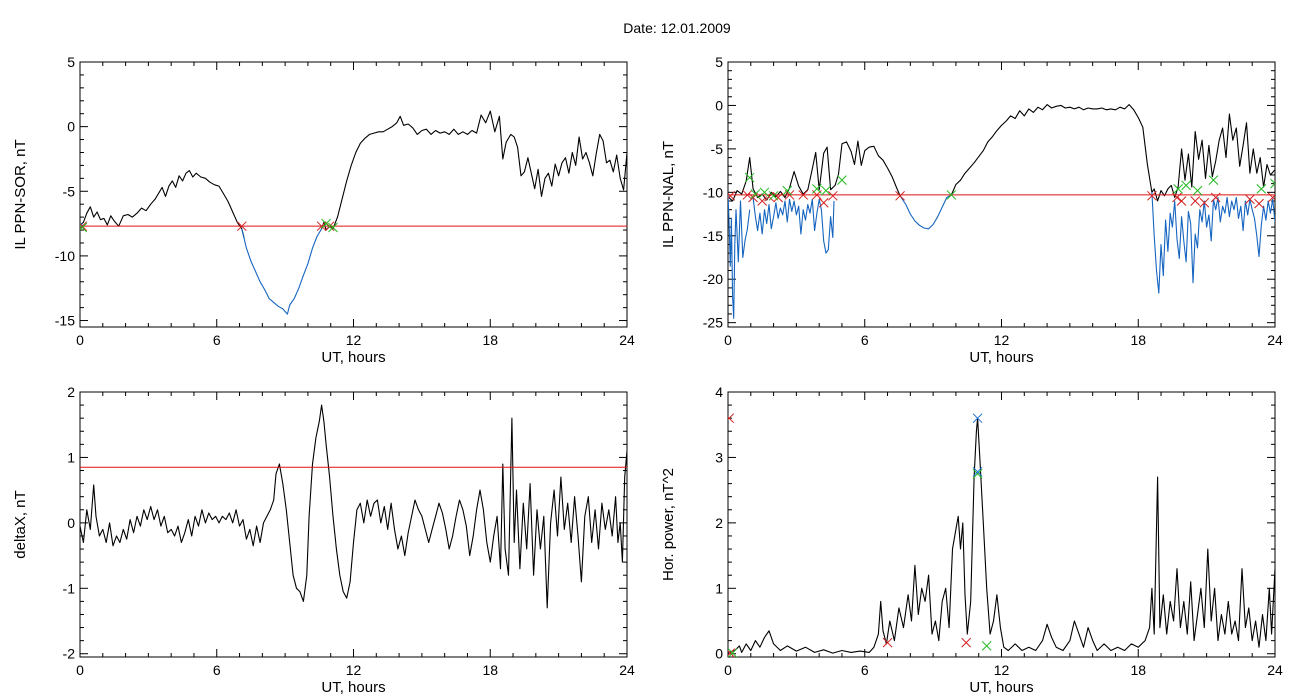 Image resolution: width=1300 pixels, height=700 pixels. Describe the element at coordinates (713, 323) in the screenshot. I see `y-tick-label: -25` at that location.